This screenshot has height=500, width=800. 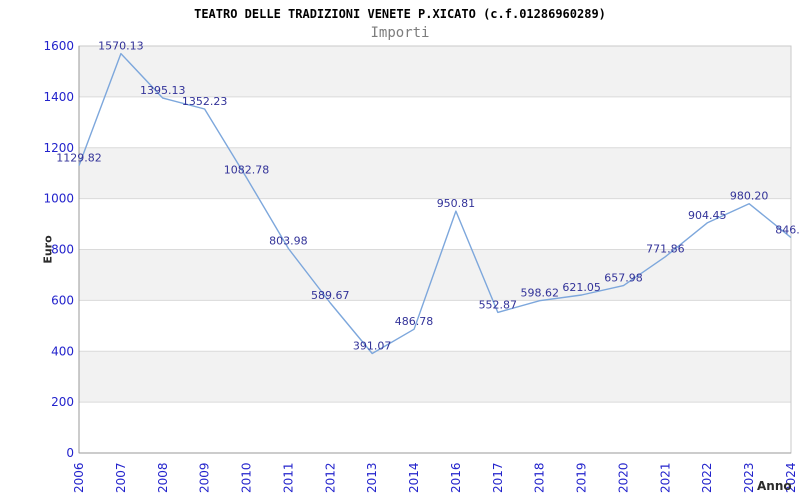 I want to click on point-label: 657.98, so click(x=623, y=278).